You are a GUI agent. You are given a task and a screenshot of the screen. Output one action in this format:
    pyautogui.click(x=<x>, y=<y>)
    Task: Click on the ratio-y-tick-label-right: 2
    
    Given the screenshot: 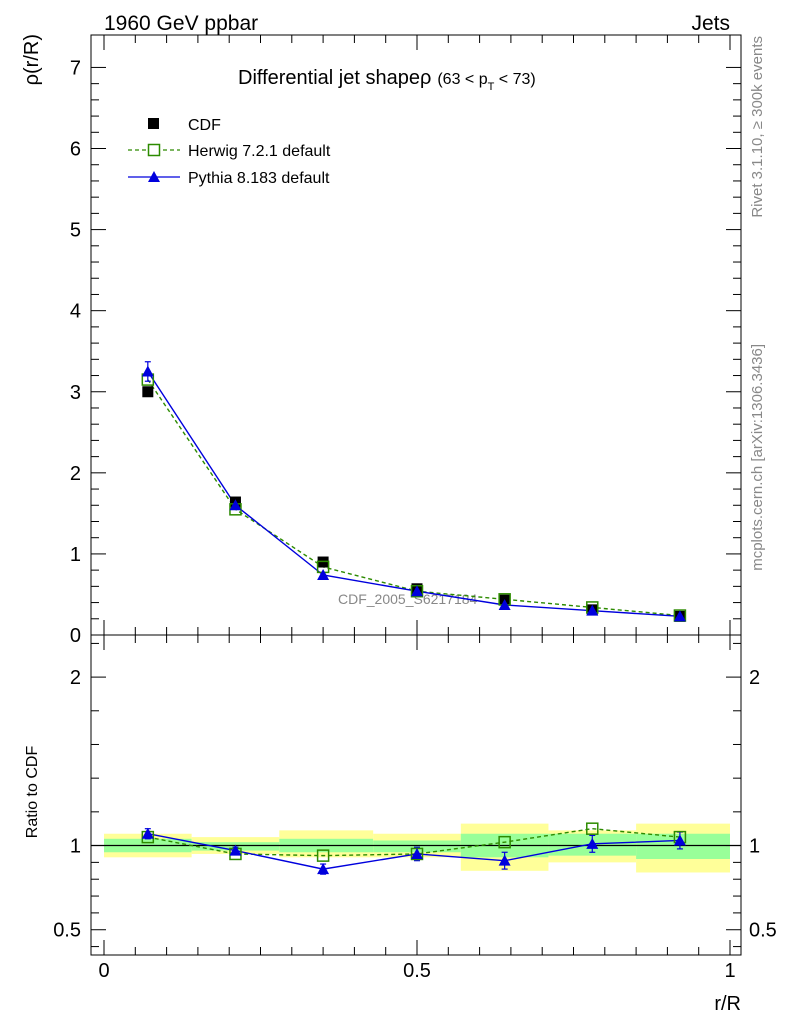 What is the action you would take?
    pyautogui.click(x=754, y=678)
    